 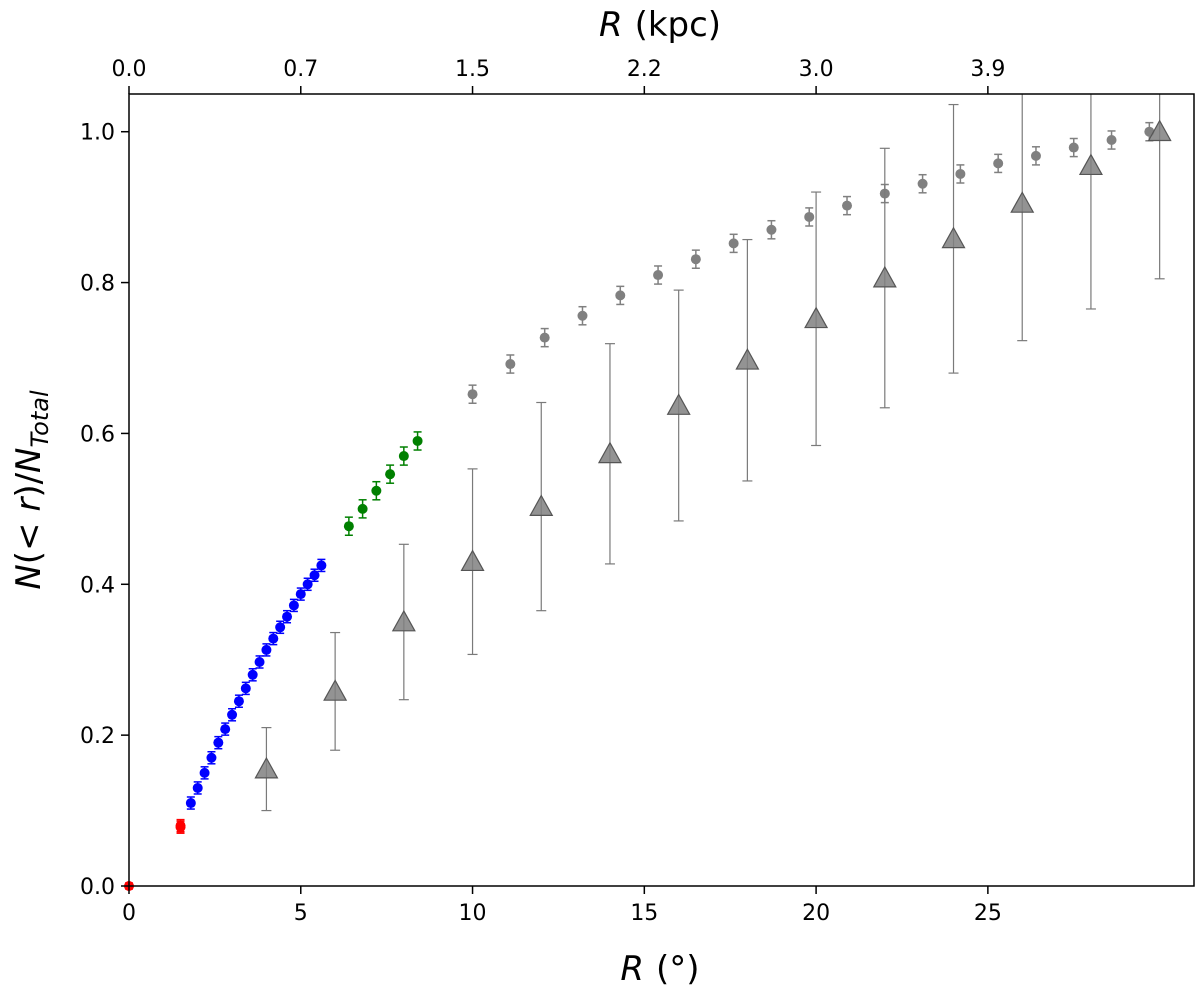 I want to click on x-tick-label: 25, so click(x=988, y=913).